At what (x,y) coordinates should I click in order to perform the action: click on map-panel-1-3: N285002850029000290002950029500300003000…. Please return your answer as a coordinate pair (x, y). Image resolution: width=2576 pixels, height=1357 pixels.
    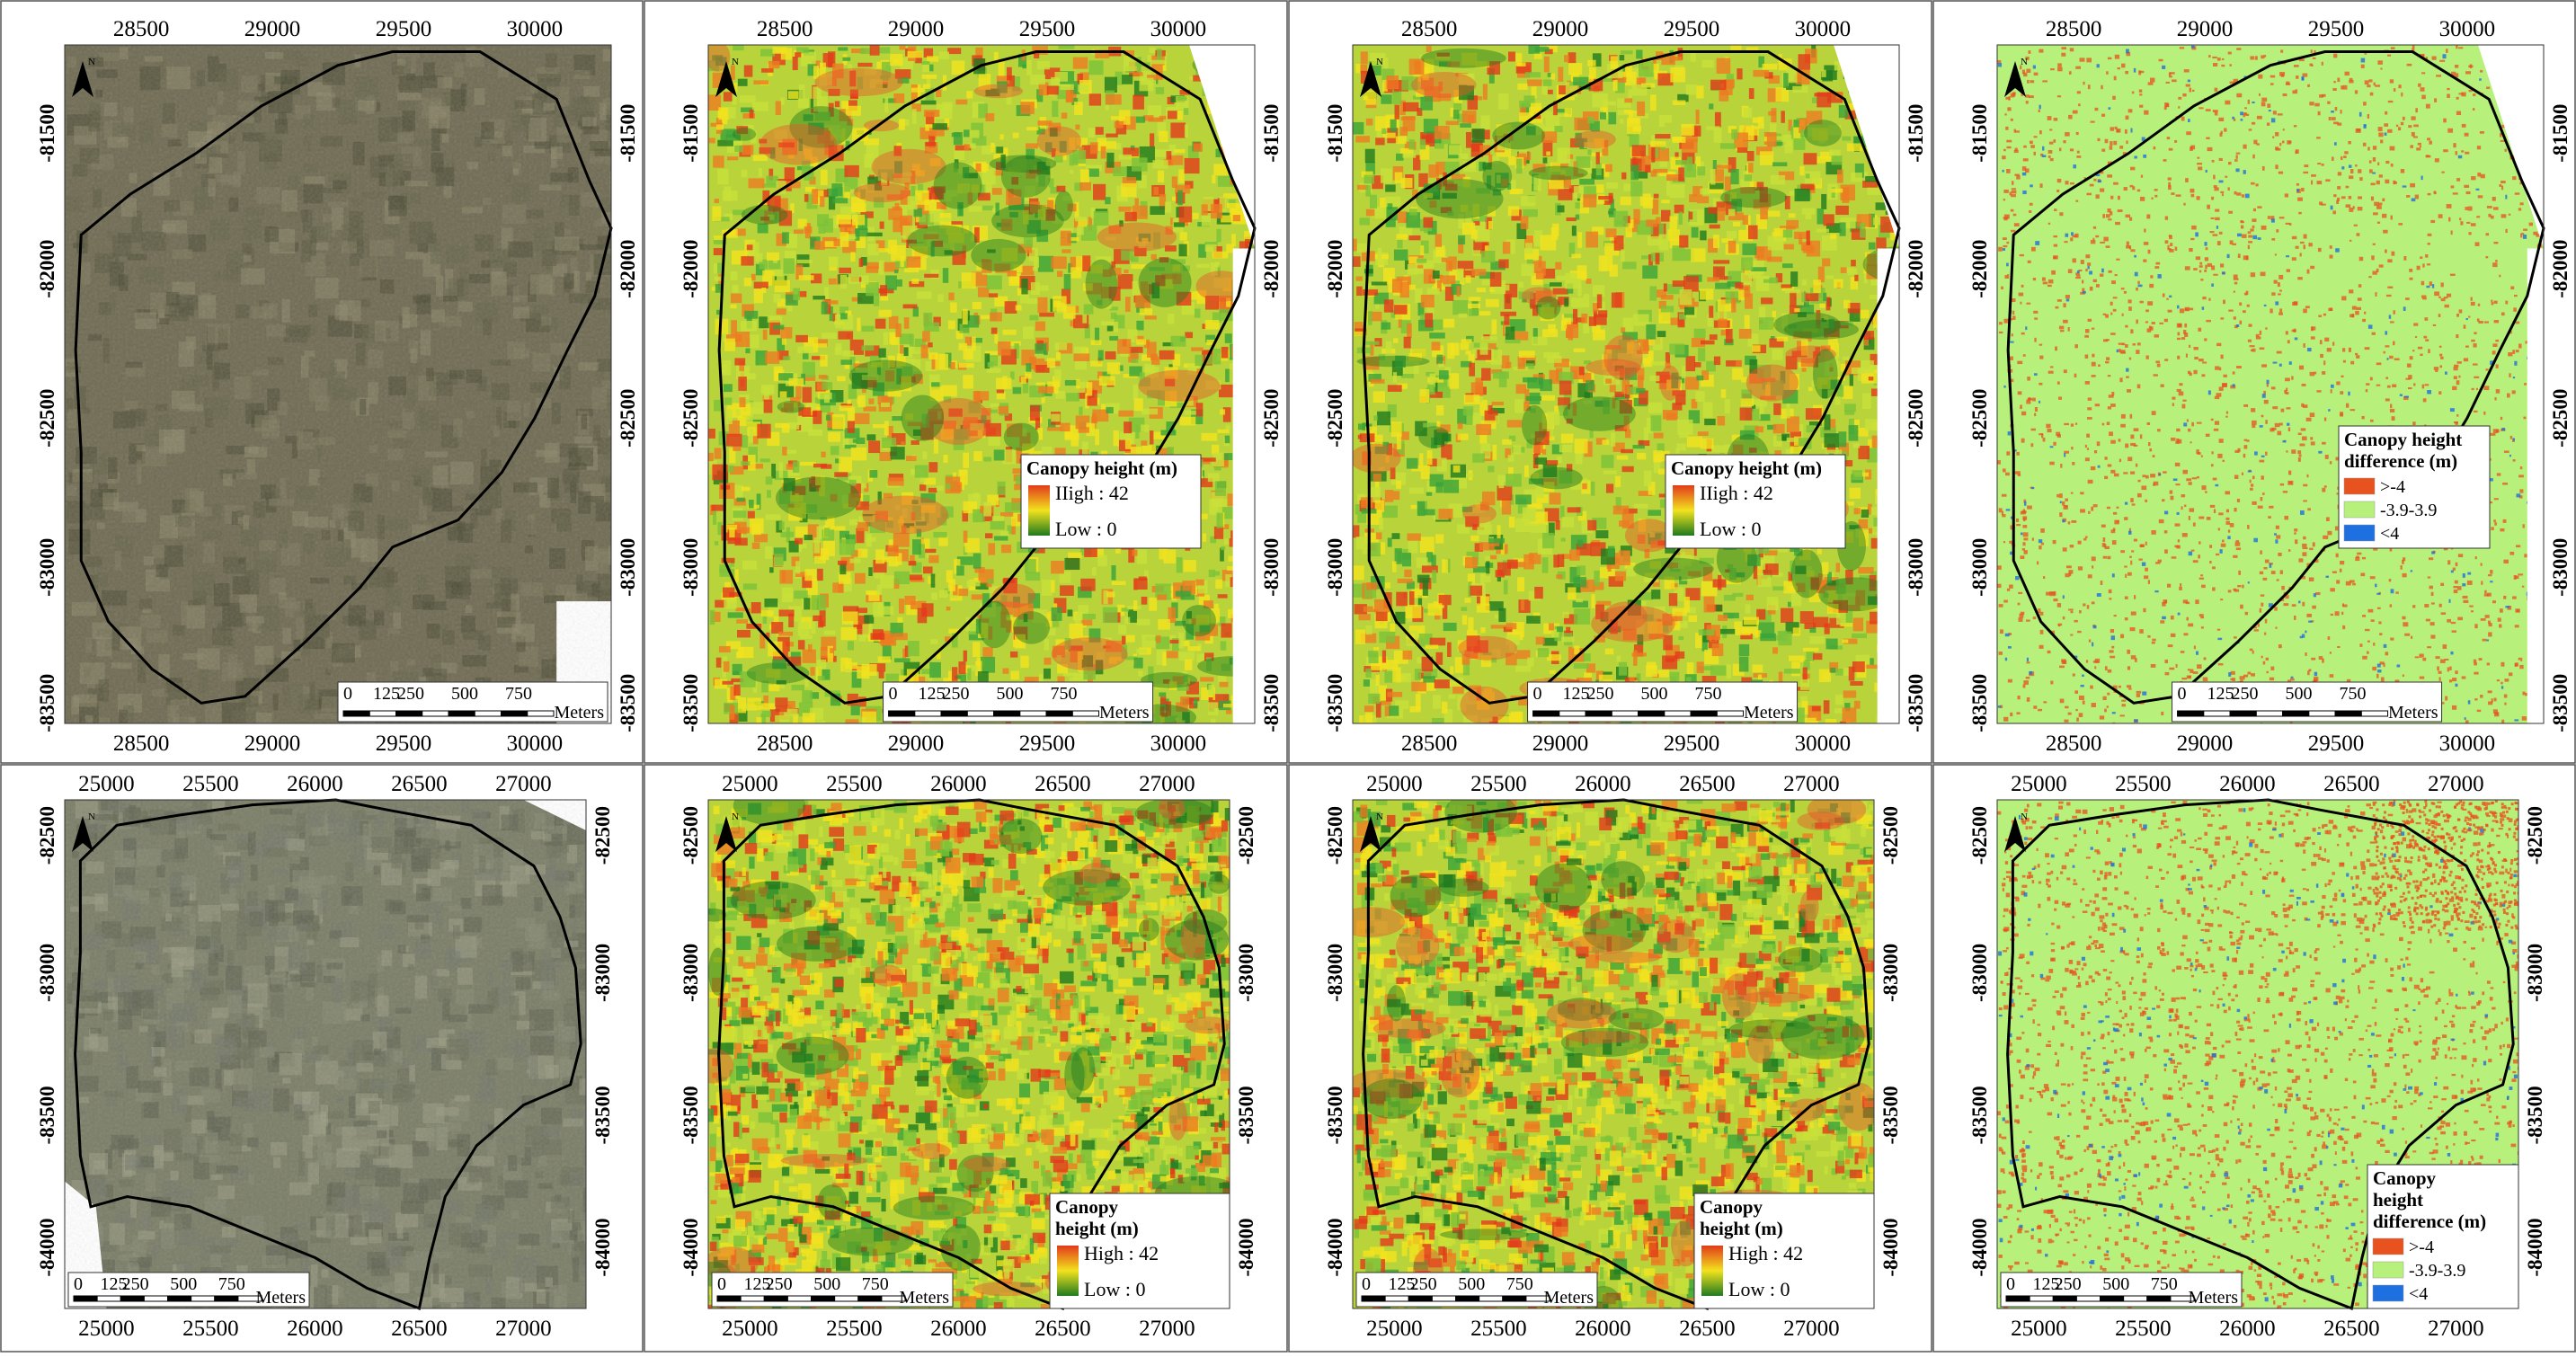
    Looking at the image, I should click on (1610, 382).